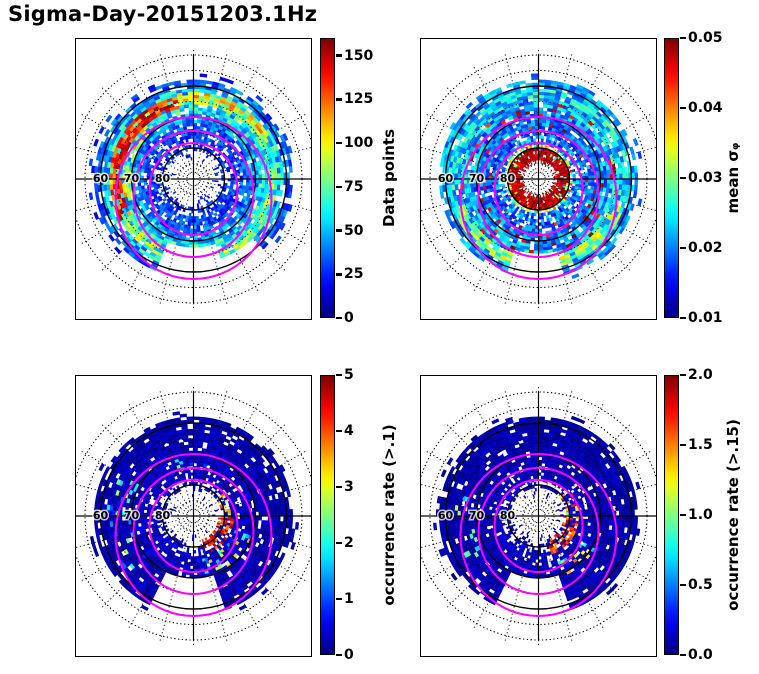 The height and width of the screenshot is (674, 759). What do you see at coordinates (705, 38) in the screenshot?
I see `colorbar-tick-label: 0.05` at bounding box center [705, 38].